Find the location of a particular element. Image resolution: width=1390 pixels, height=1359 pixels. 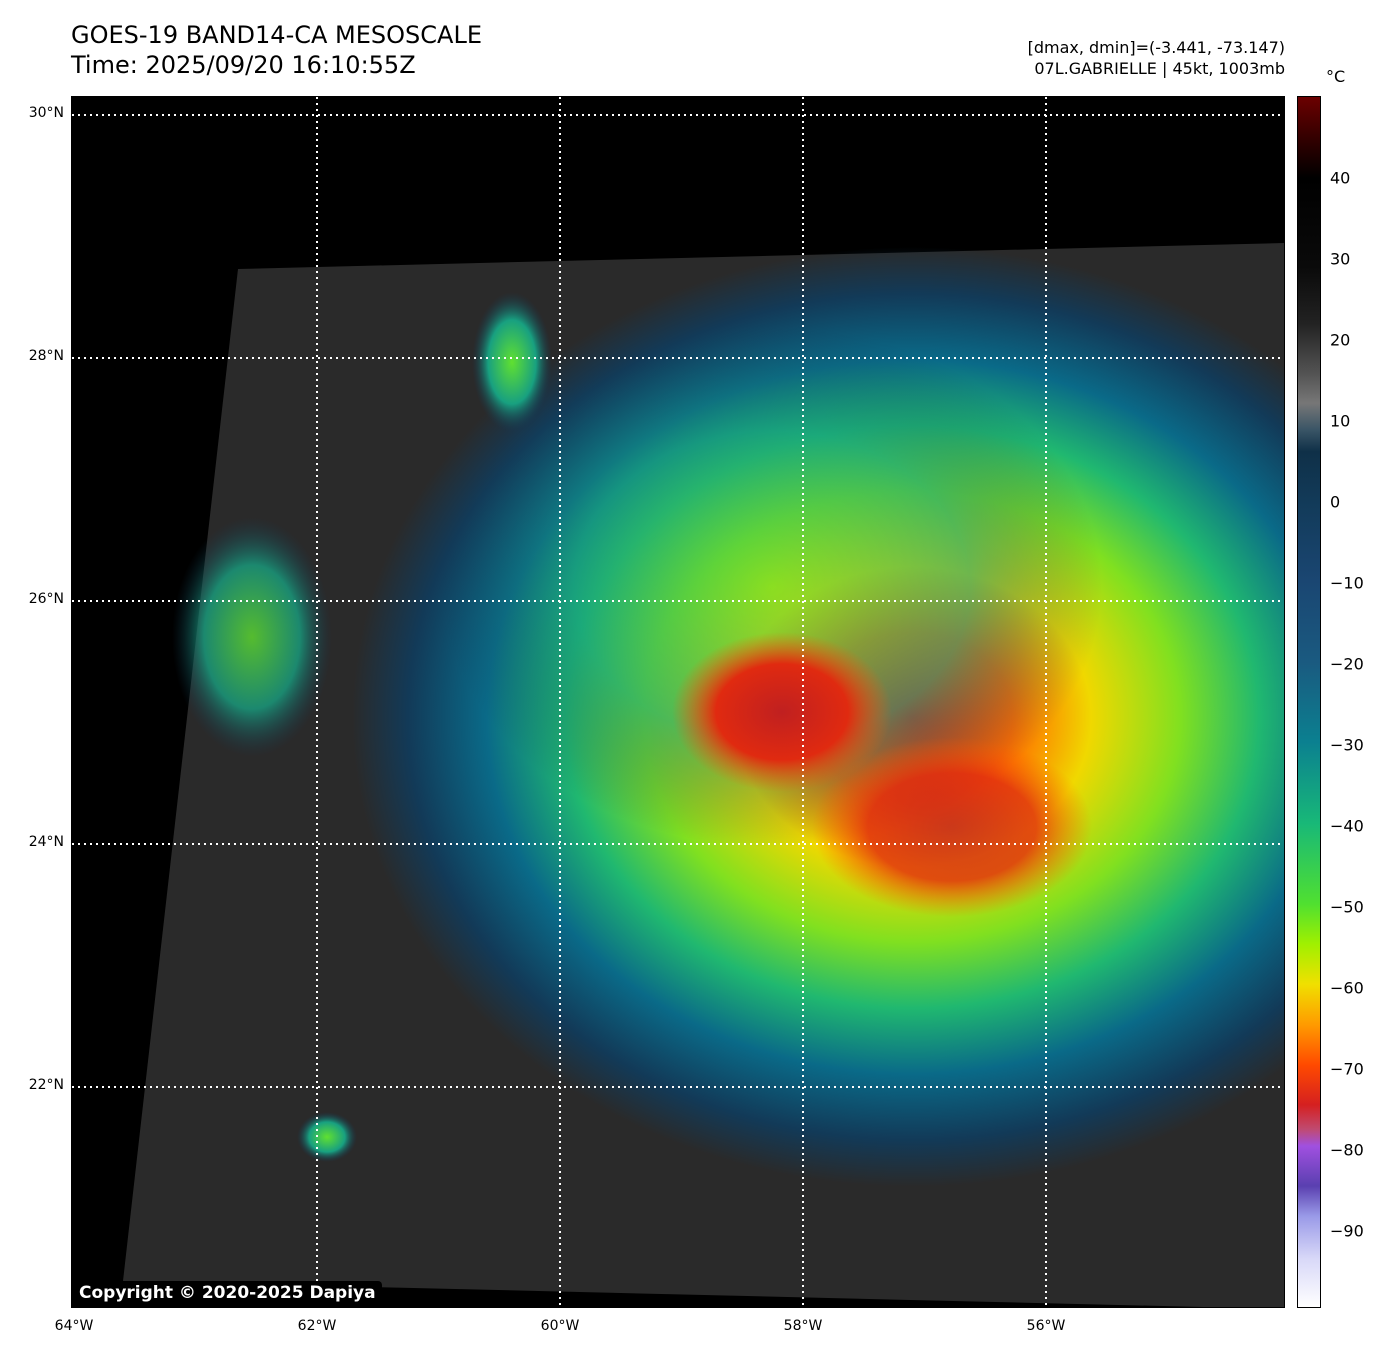

colorbar-tick: −90 is located at coordinates (1347, 1231).